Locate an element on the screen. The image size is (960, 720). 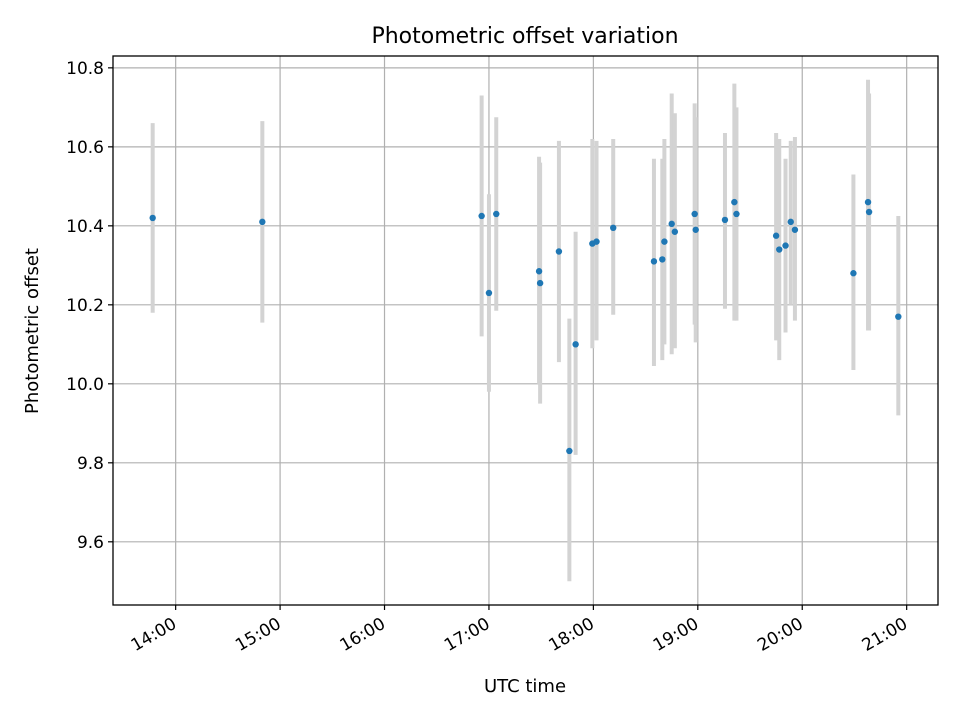
y-axis-label: Photometric offset is located at coordinates (32, 331).